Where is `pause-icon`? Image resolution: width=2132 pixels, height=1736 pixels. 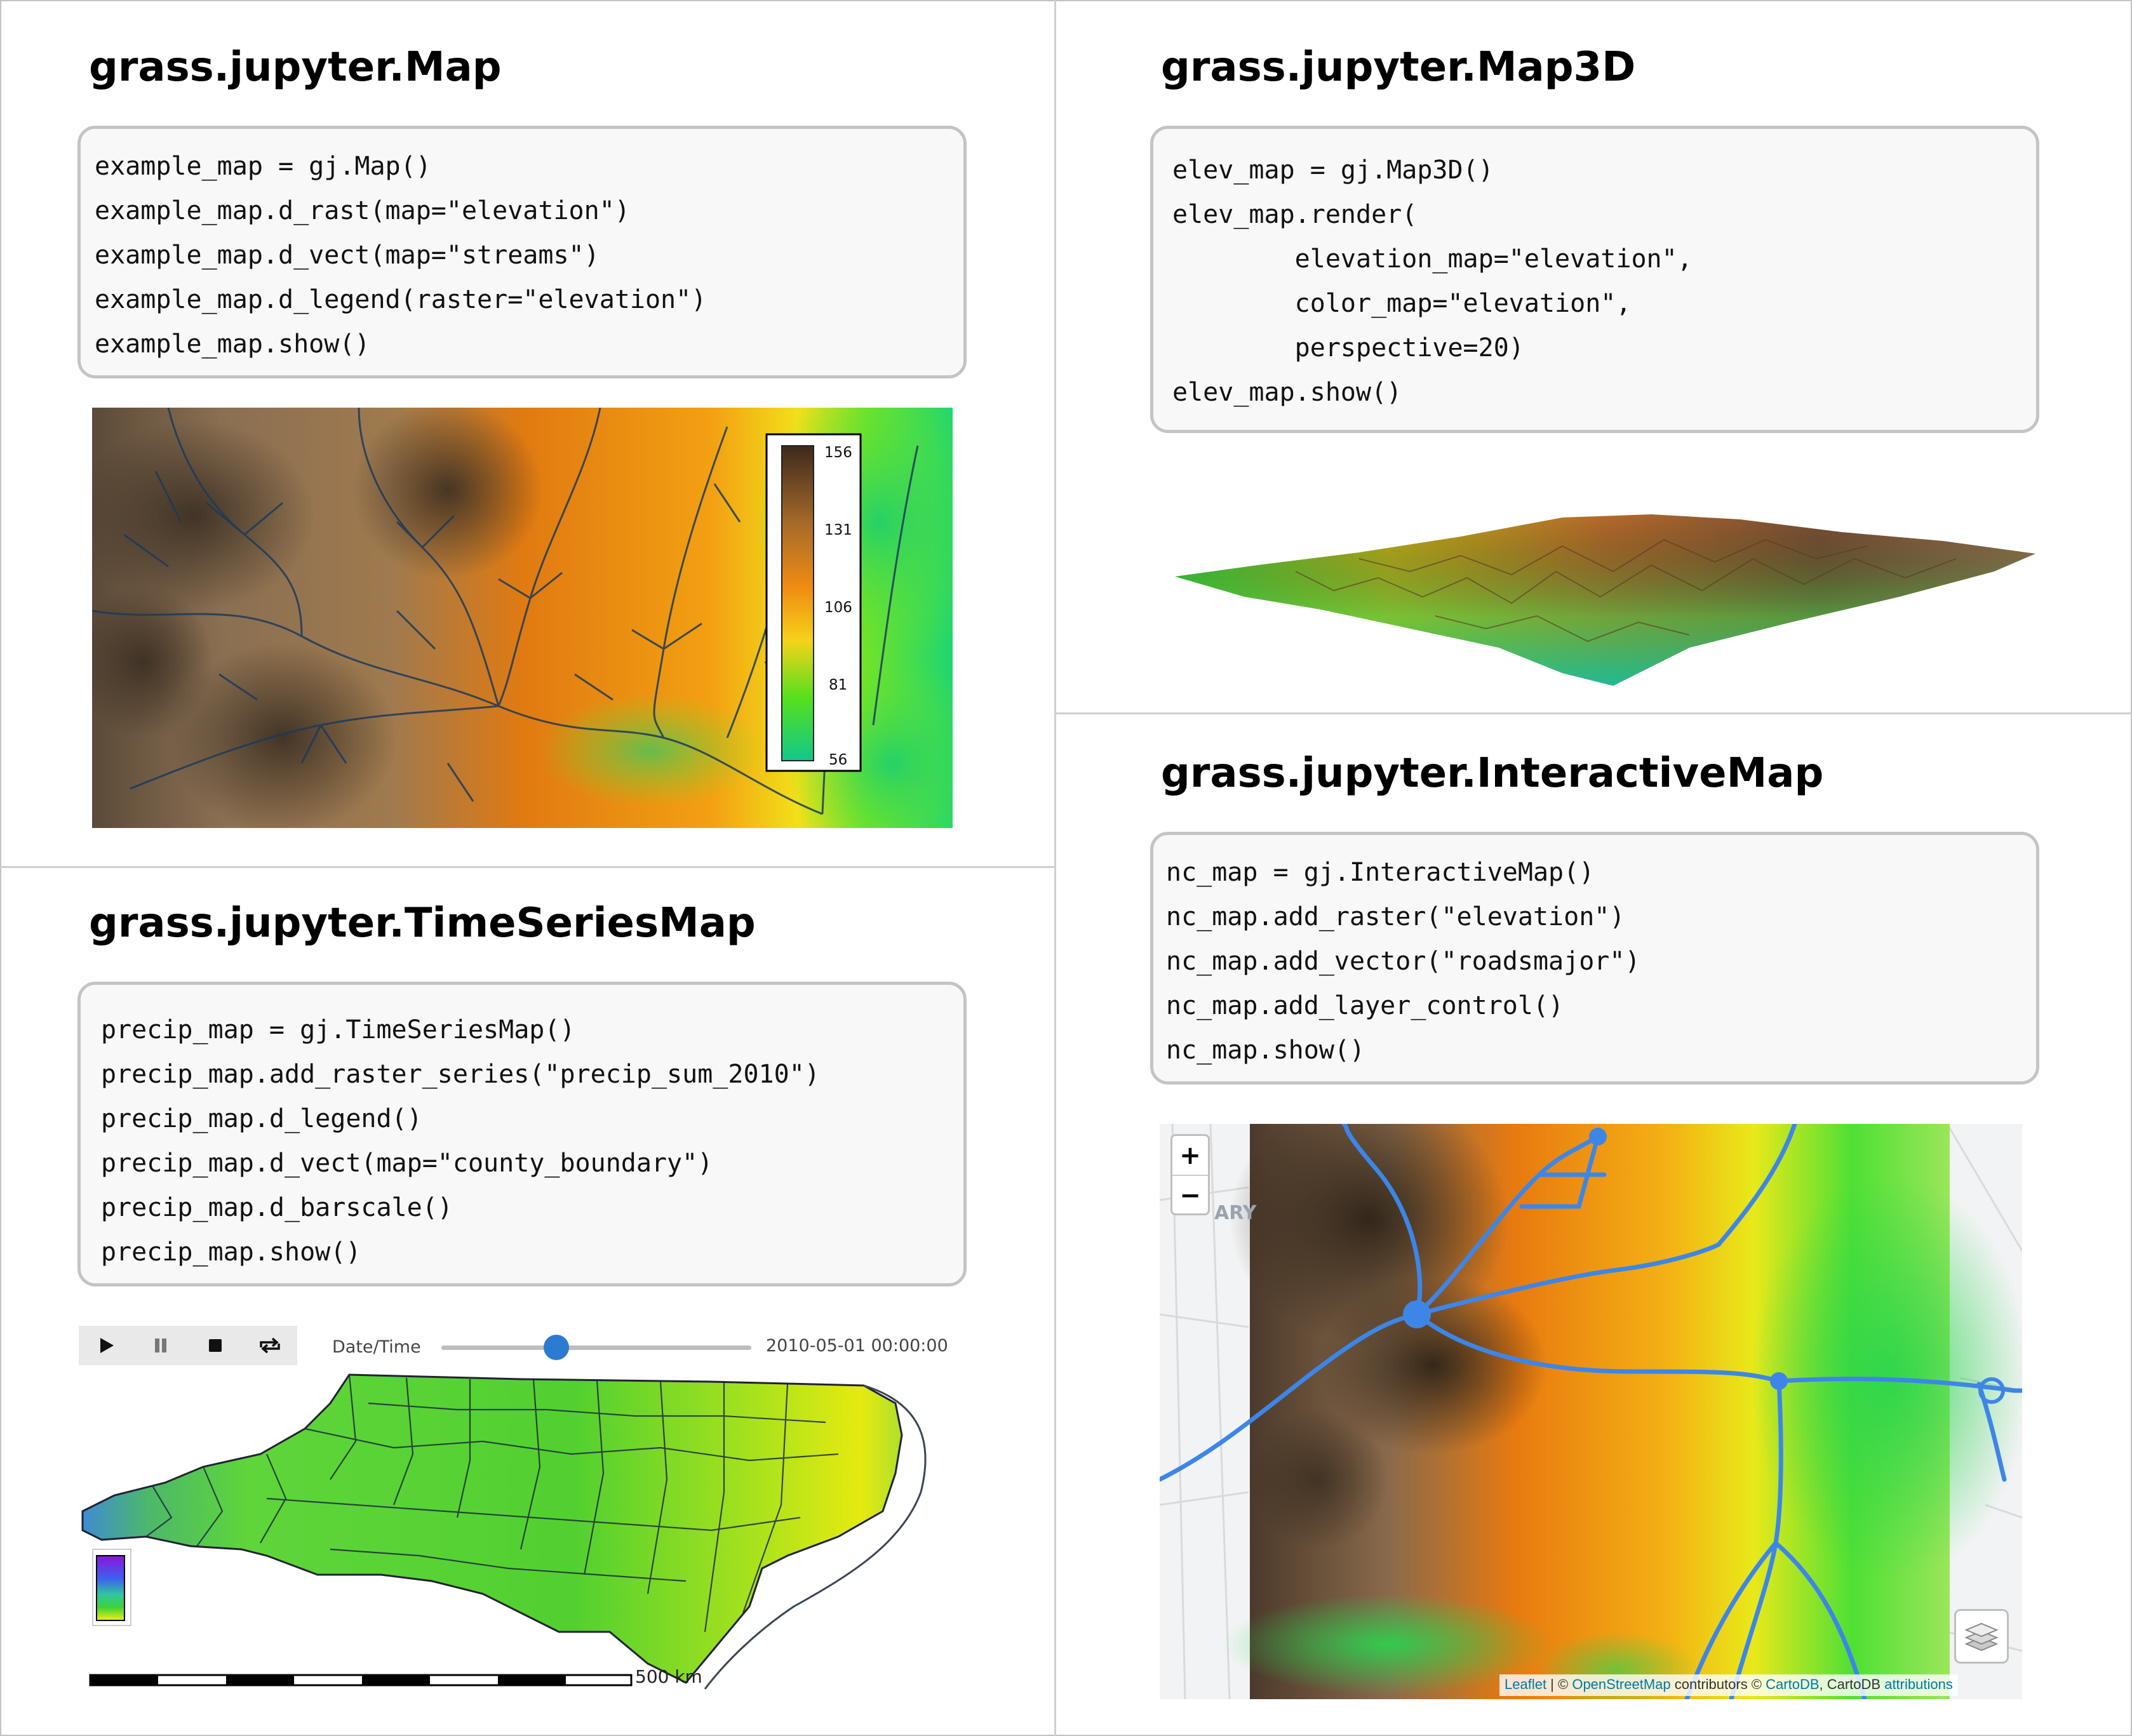
pause-icon is located at coordinates (161, 1345).